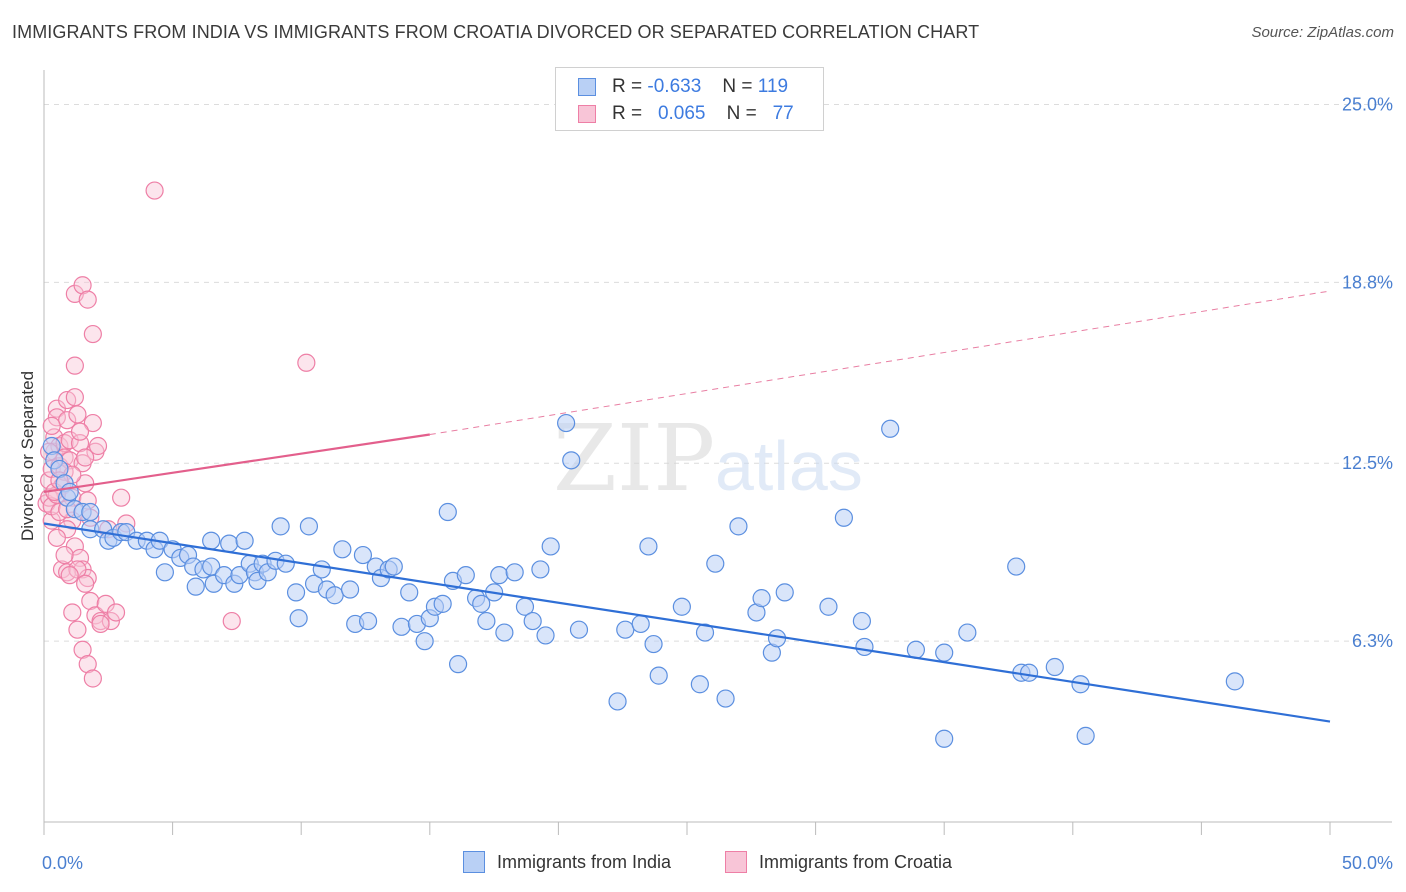 Image resolution: width=1406 pixels, height=892 pixels. I want to click on watermark-atlas: atlas, so click(789, 466).